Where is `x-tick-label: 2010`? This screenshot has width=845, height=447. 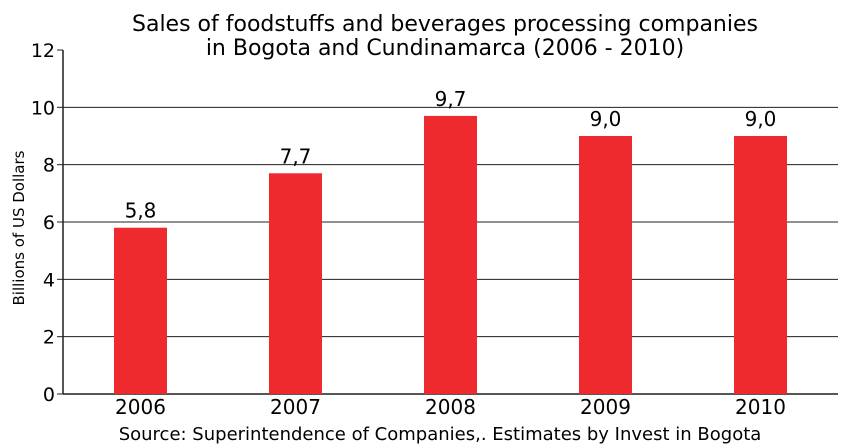 x-tick-label: 2010 is located at coordinates (760, 407).